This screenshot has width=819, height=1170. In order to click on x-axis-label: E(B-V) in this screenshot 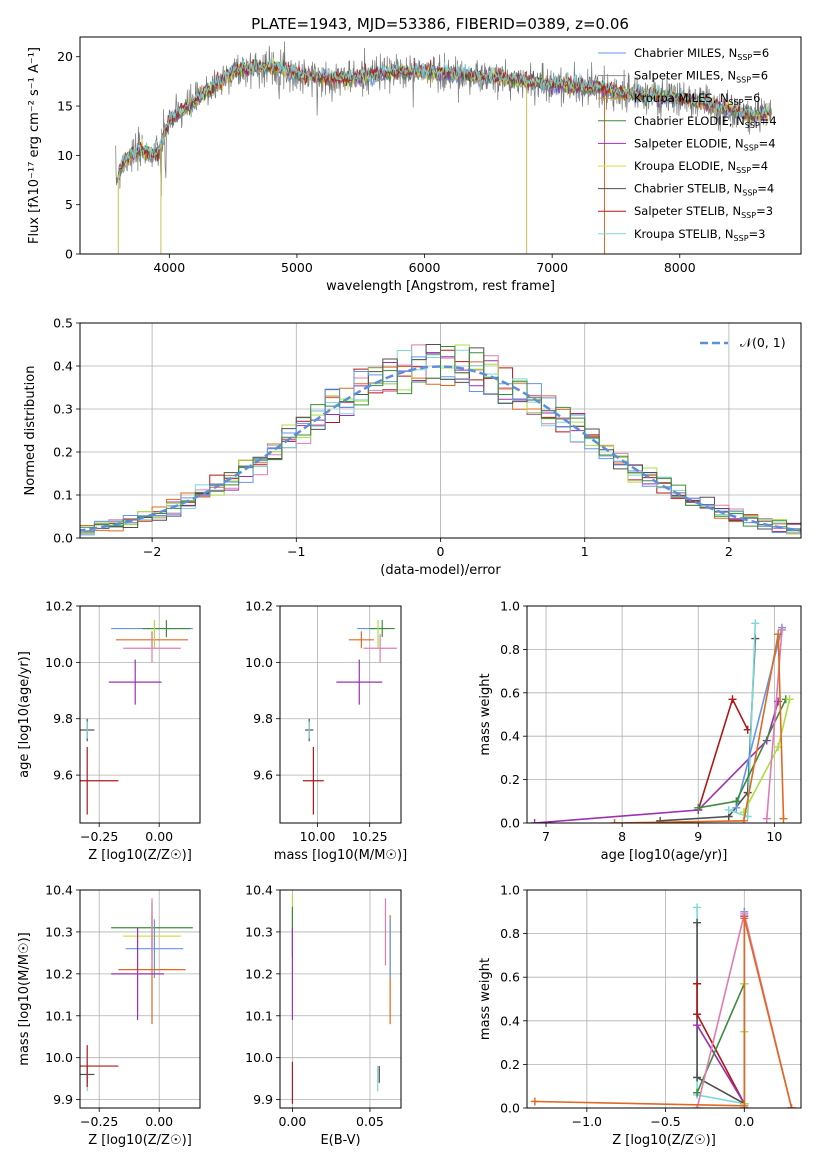, I will do `click(340, 1140)`.